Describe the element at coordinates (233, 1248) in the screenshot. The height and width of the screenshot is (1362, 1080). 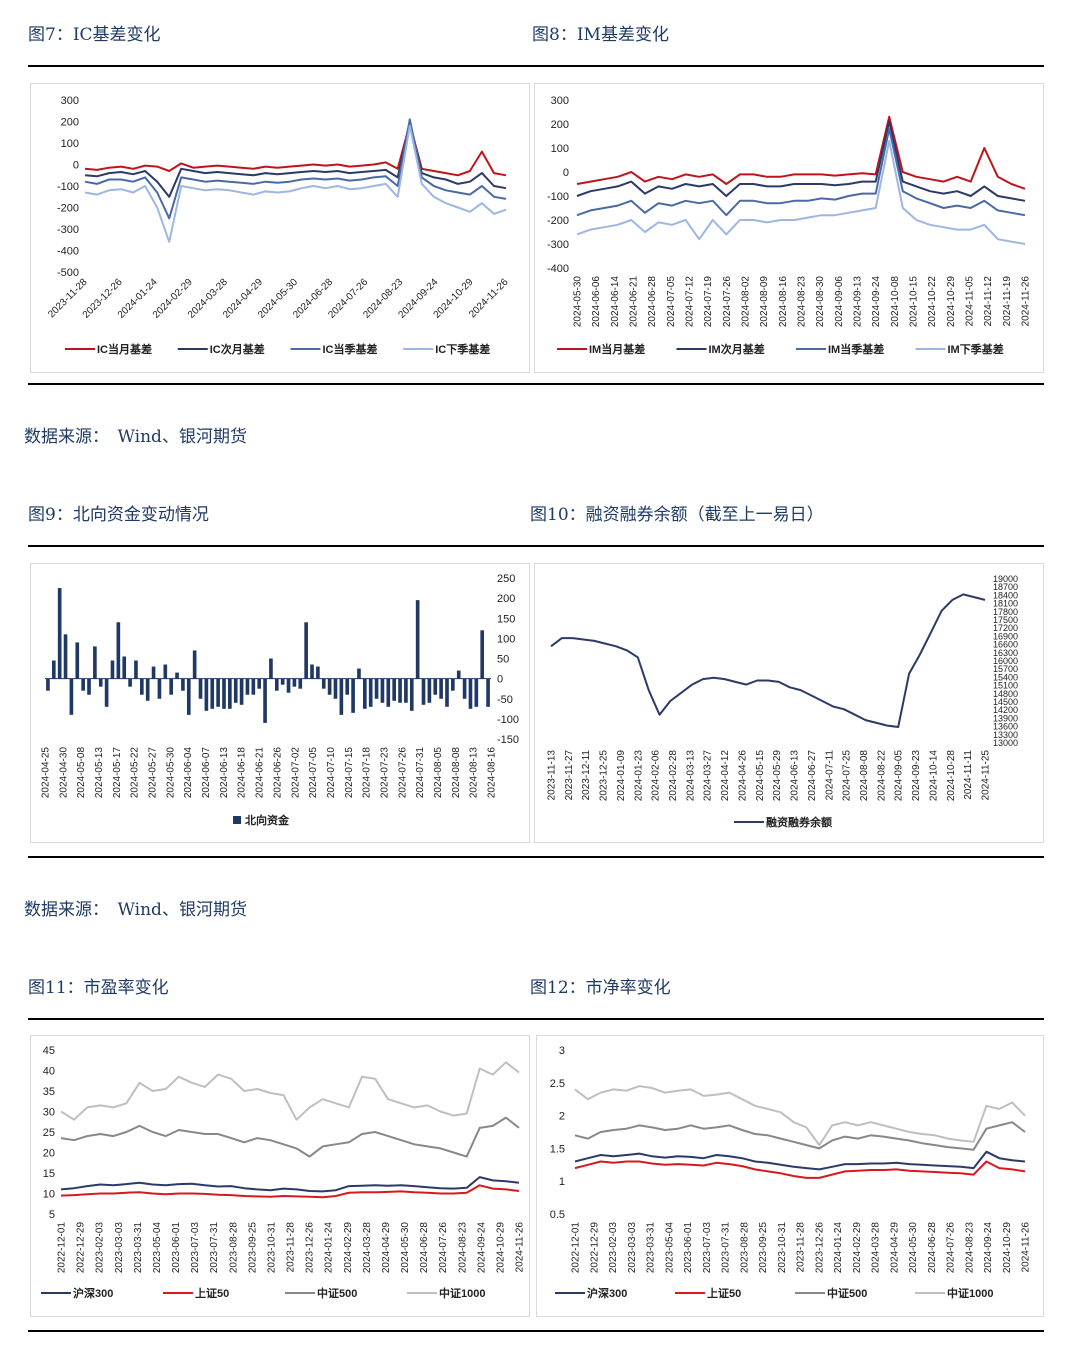
I see `x-tick-label: 2023-08-28` at that location.